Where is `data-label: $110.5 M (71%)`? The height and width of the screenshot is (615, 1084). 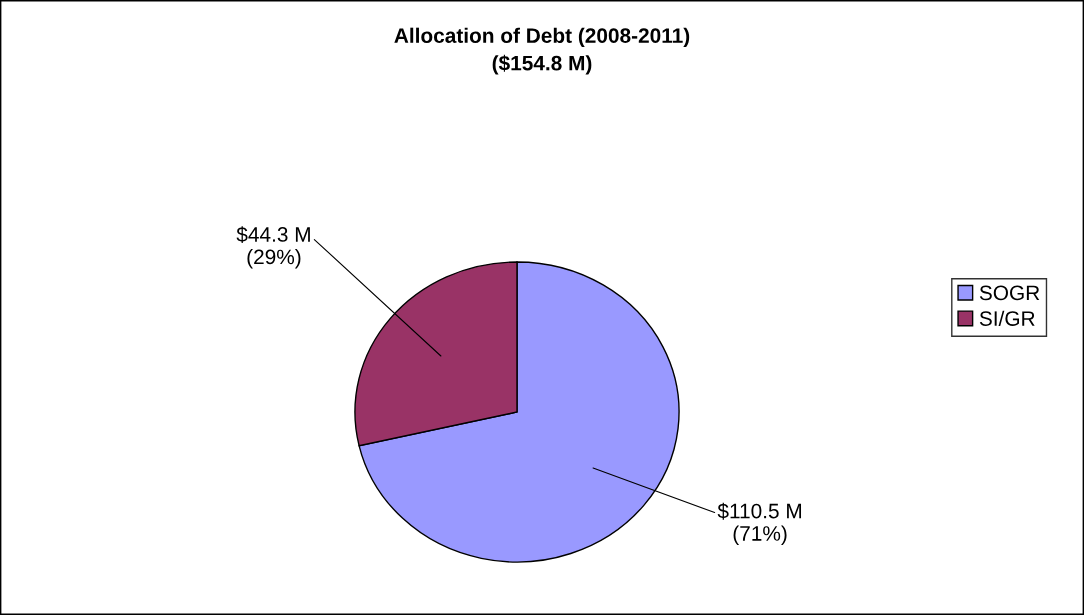
data-label: $110.5 M (71%) is located at coordinates (759, 523).